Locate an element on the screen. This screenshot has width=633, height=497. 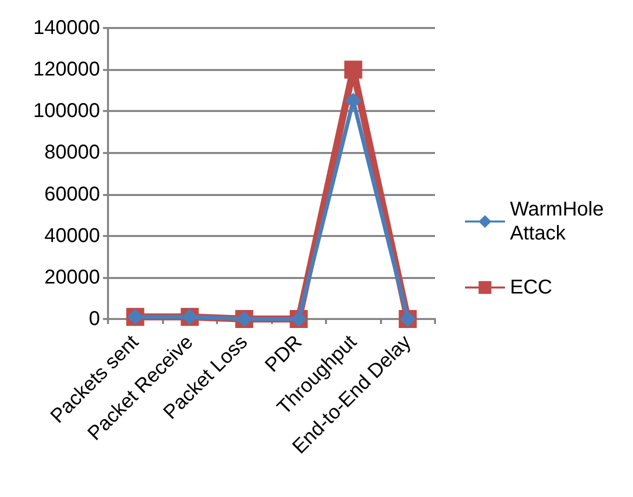
y-tick-label: 0 is located at coordinates (94, 319).